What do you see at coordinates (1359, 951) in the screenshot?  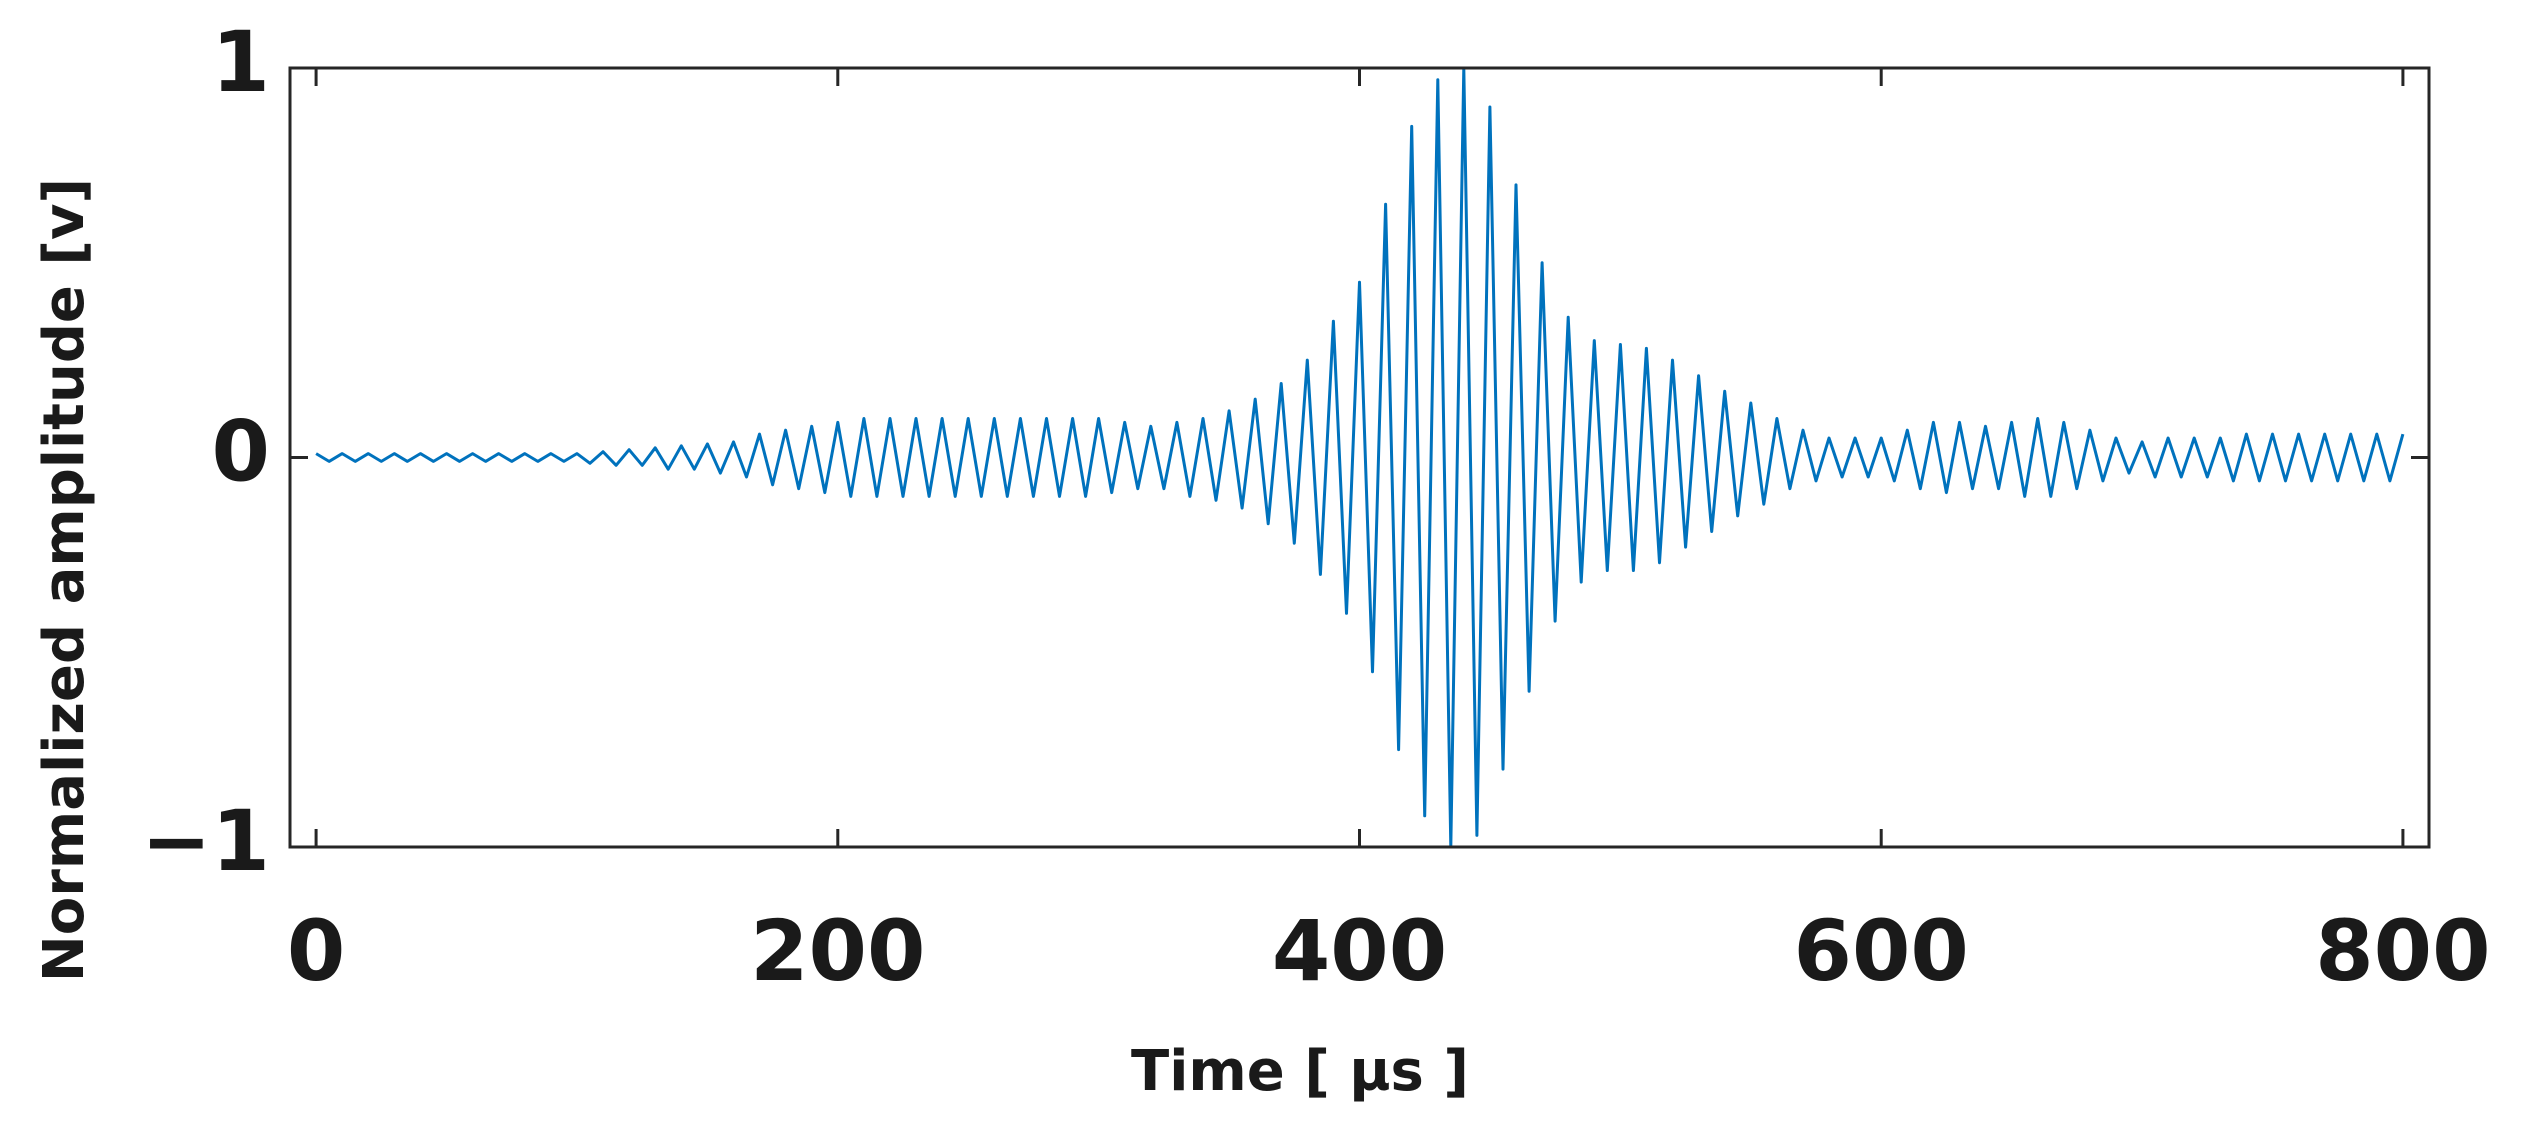 I see `x-tick-label: 400` at bounding box center [1359, 951].